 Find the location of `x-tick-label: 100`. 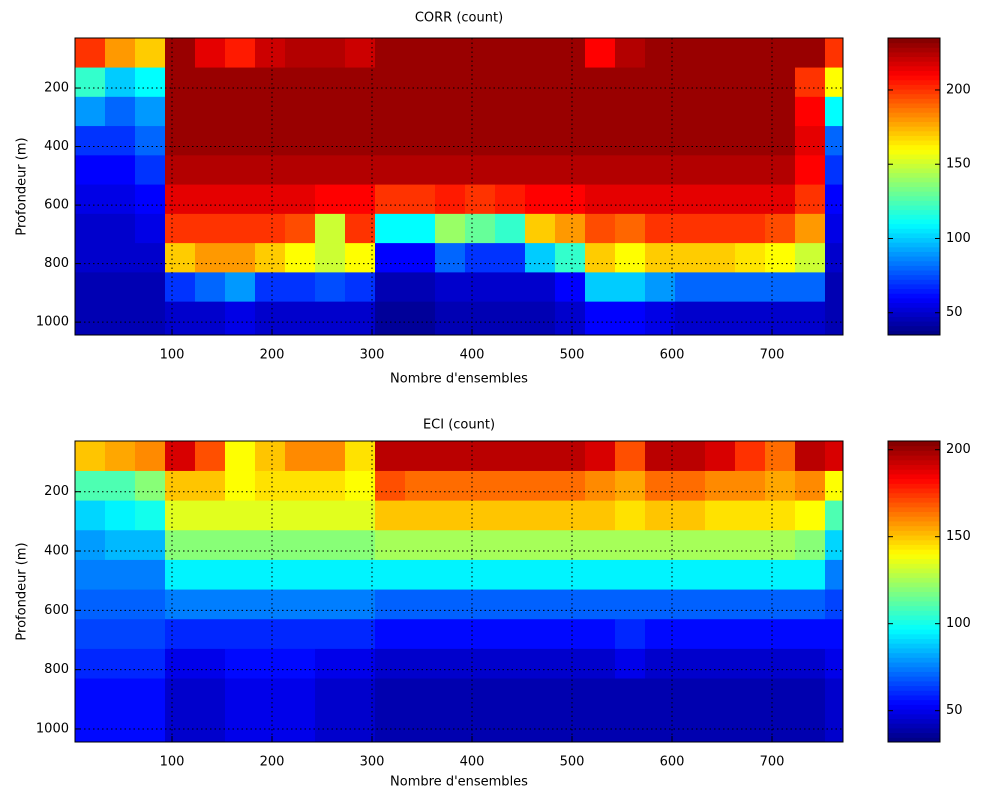

x-tick-label: 100 is located at coordinates (172, 762).